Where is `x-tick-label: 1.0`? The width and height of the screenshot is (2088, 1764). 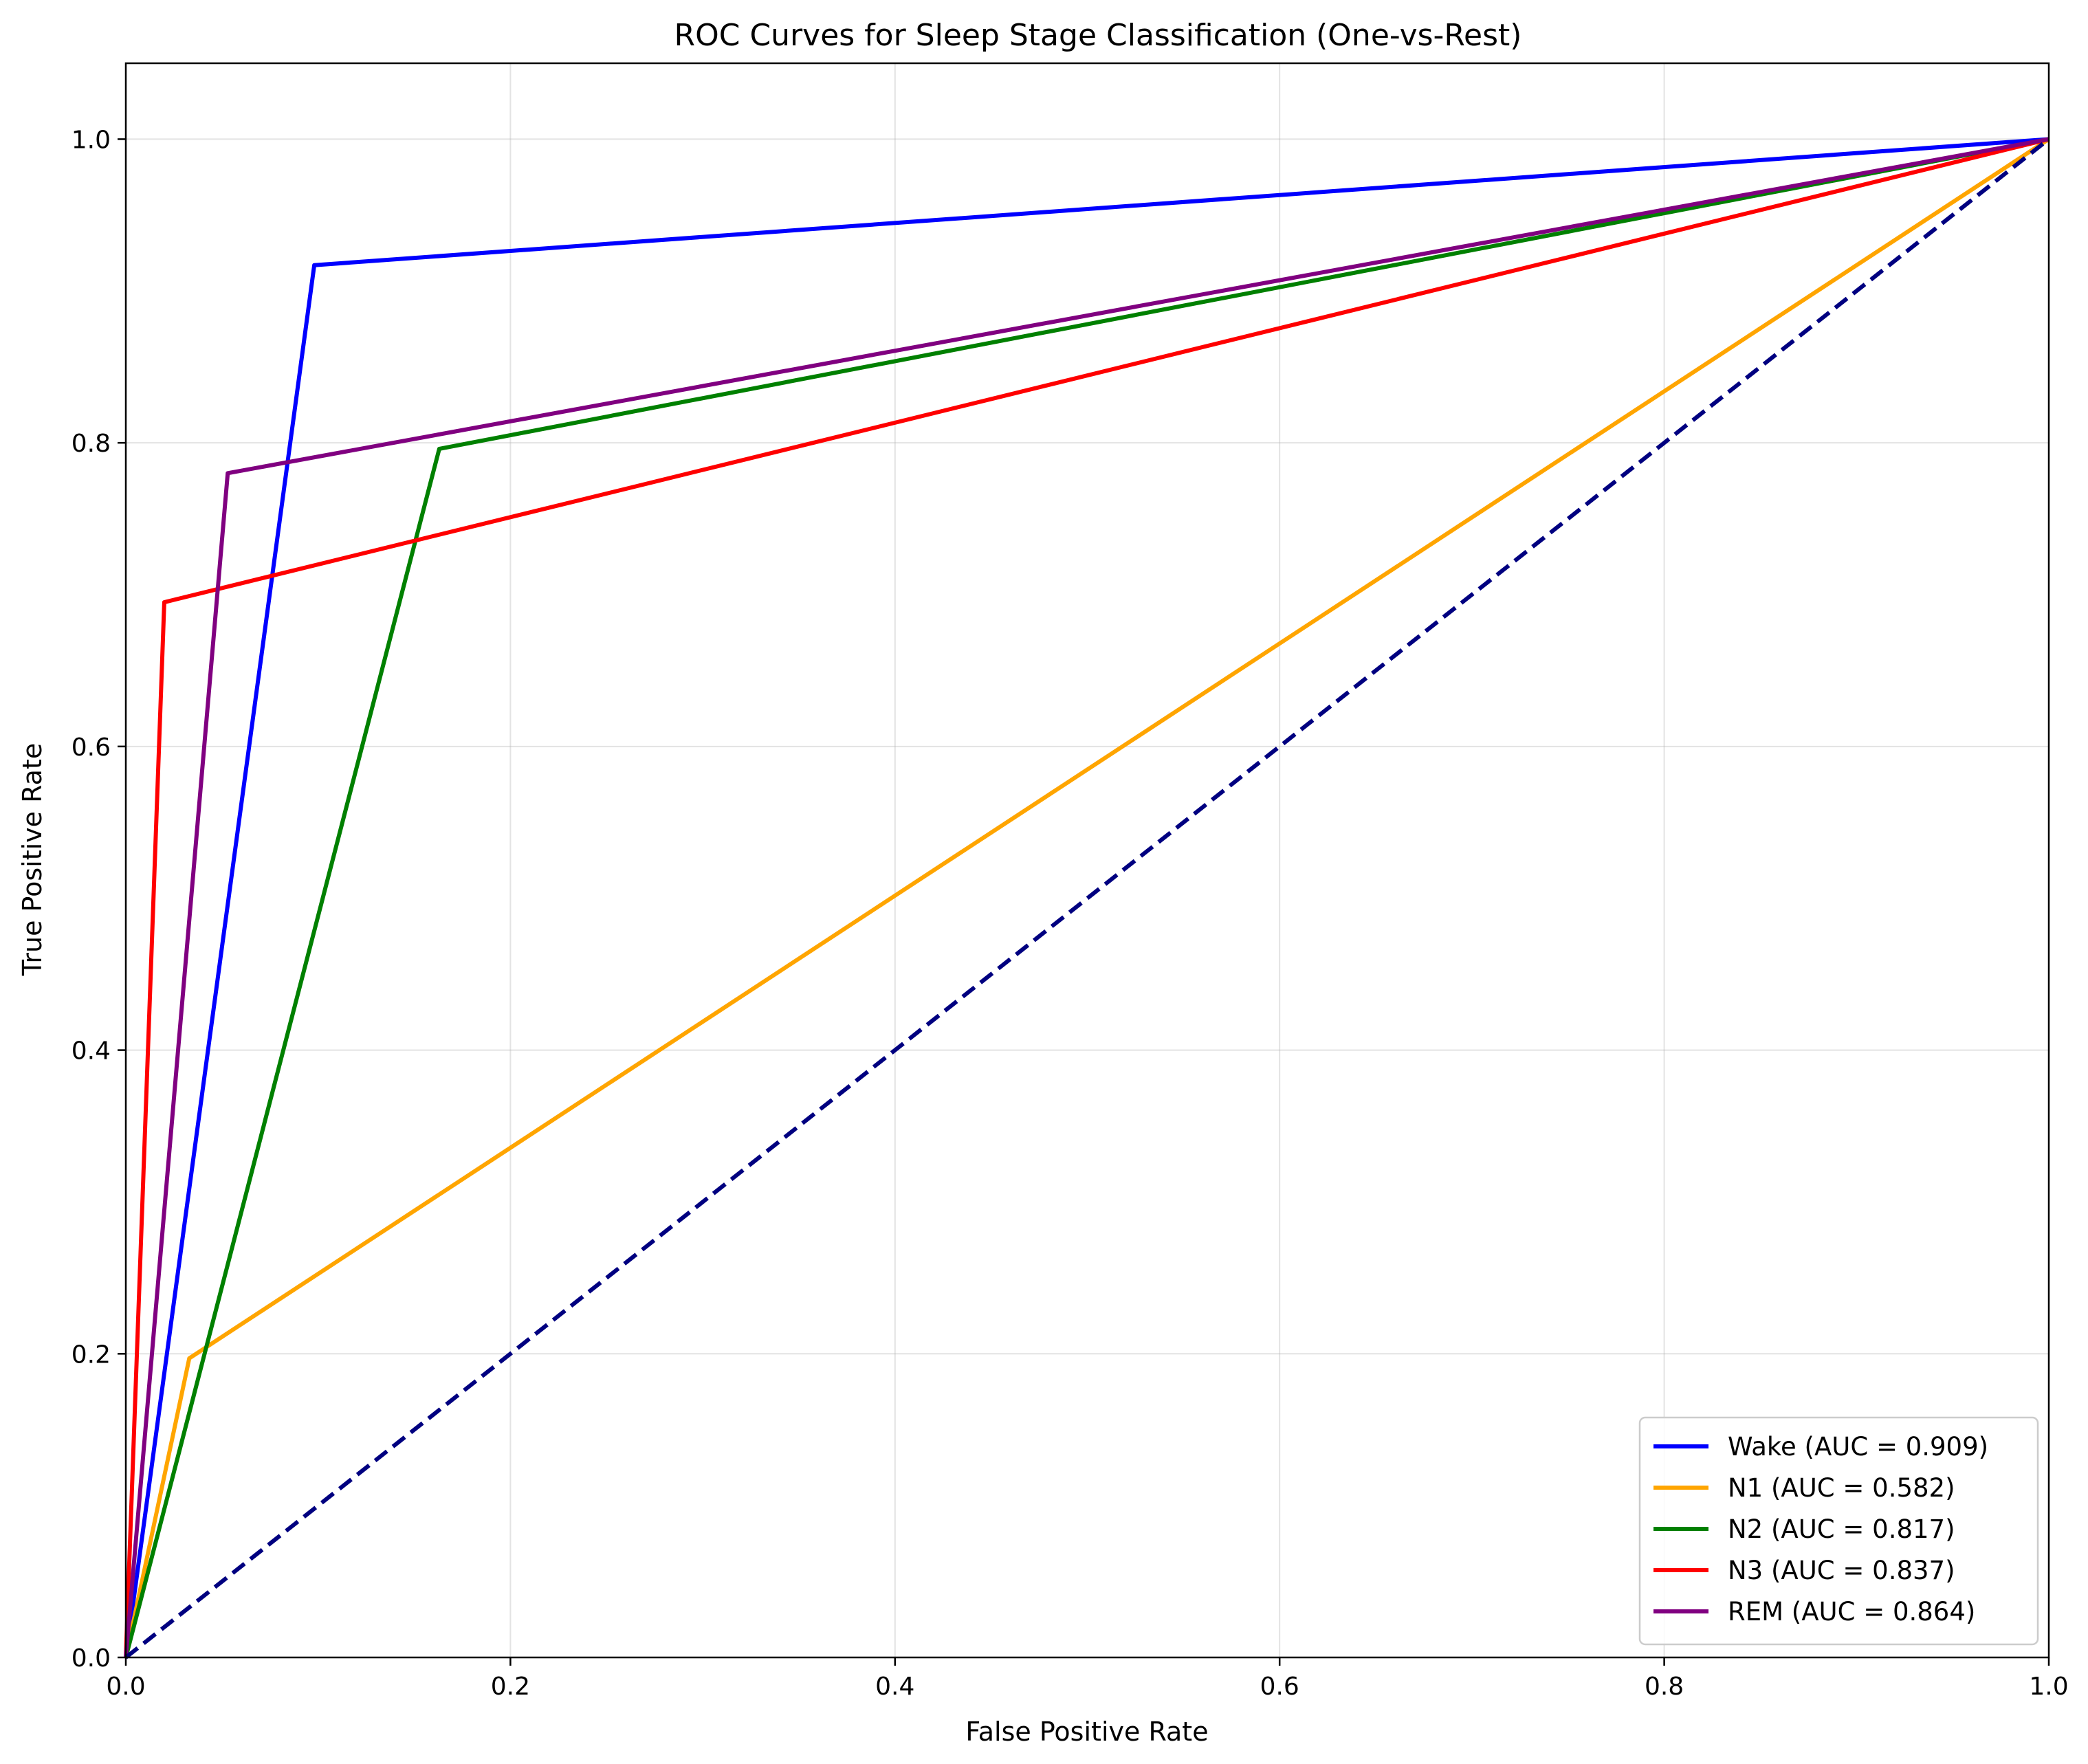 x-tick-label: 1.0 is located at coordinates (2048, 1687).